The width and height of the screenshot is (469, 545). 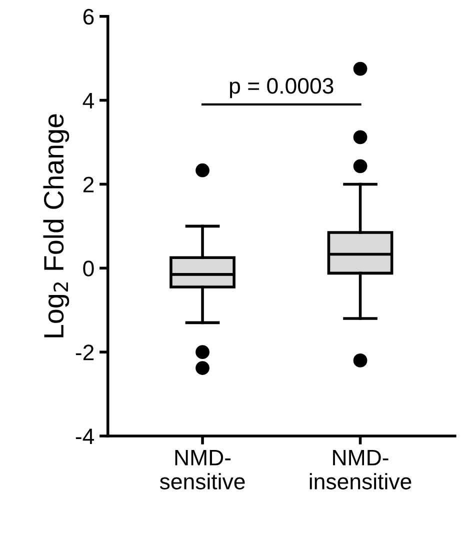 What do you see at coordinates (88, 268) in the screenshot?
I see `y-tick-label: 0` at bounding box center [88, 268].